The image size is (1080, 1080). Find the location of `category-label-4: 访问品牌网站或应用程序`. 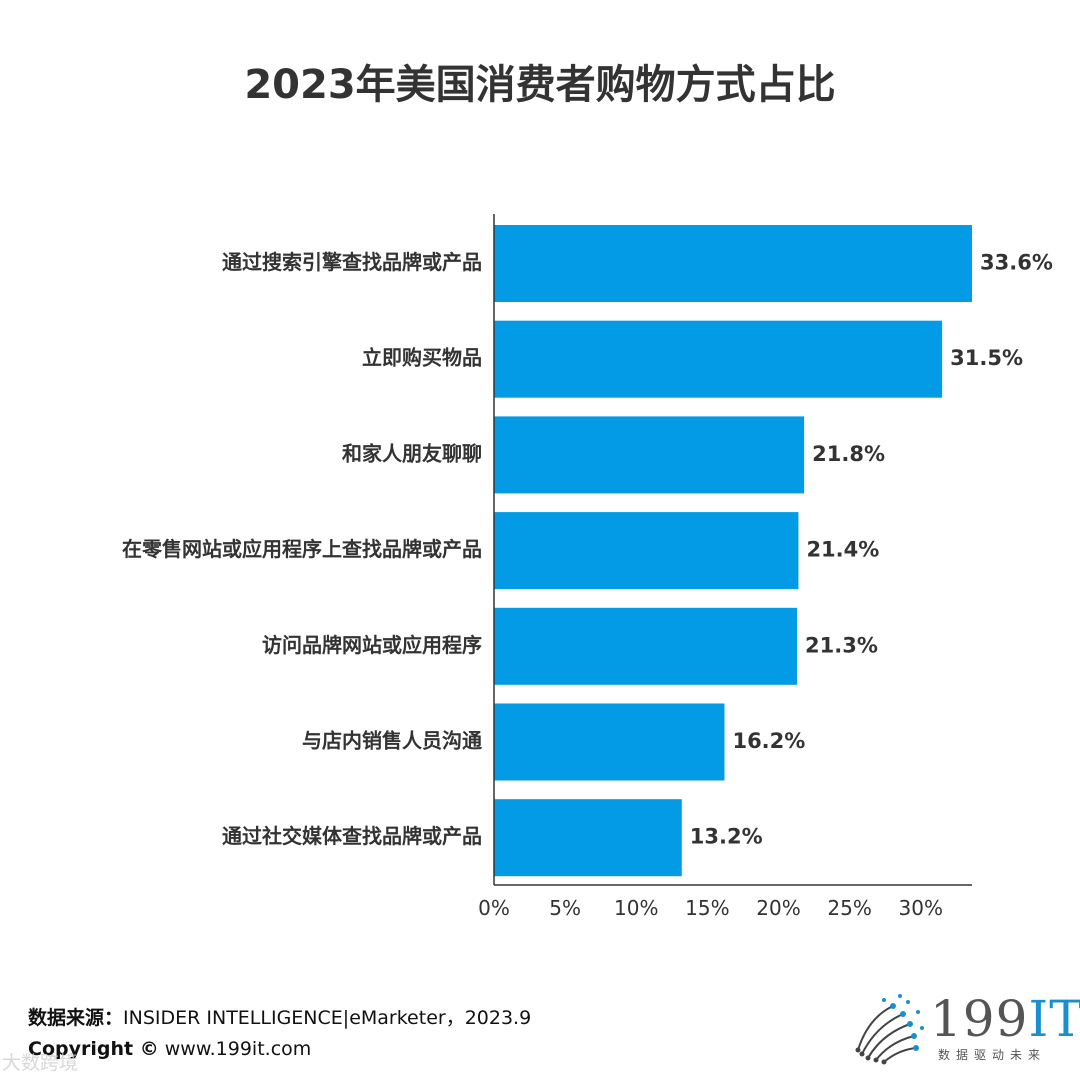

category-label-4: 访问品牌网站或应用程序 is located at coordinates (372, 645).